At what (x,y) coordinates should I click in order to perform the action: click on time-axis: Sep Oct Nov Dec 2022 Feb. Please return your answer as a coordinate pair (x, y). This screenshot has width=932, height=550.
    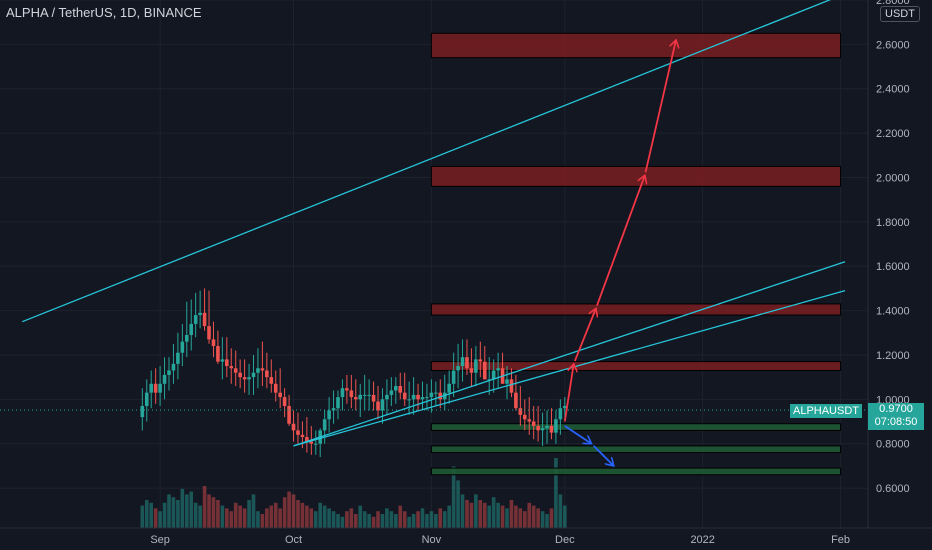
    Looking at the image, I should click on (500, 540).